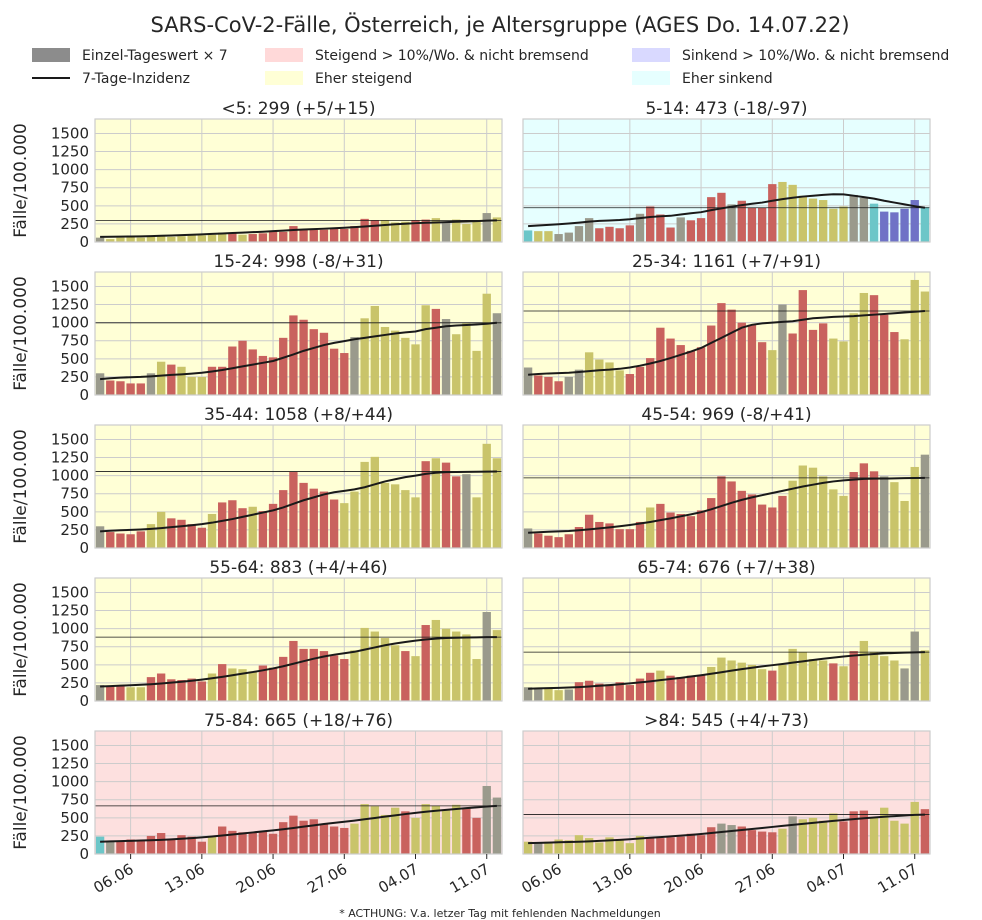 This screenshot has width=982, height=920. I want to click on y-tick-label: 1250, so click(70, 458).